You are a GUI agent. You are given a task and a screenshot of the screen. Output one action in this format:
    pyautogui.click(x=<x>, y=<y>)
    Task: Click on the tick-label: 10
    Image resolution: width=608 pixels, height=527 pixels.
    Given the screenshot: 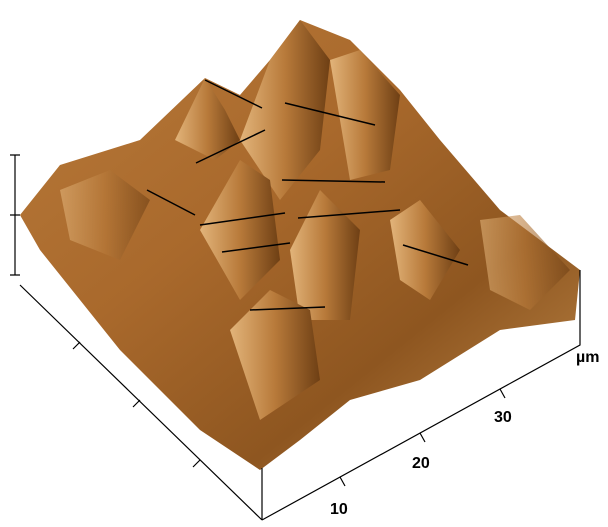 What is the action you would take?
    pyautogui.click(x=339, y=509)
    